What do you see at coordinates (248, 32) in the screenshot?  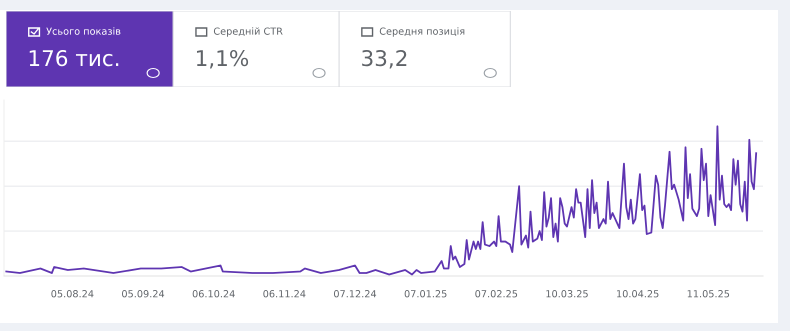 I see `text: Середній CTR` at bounding box center [248, 32].